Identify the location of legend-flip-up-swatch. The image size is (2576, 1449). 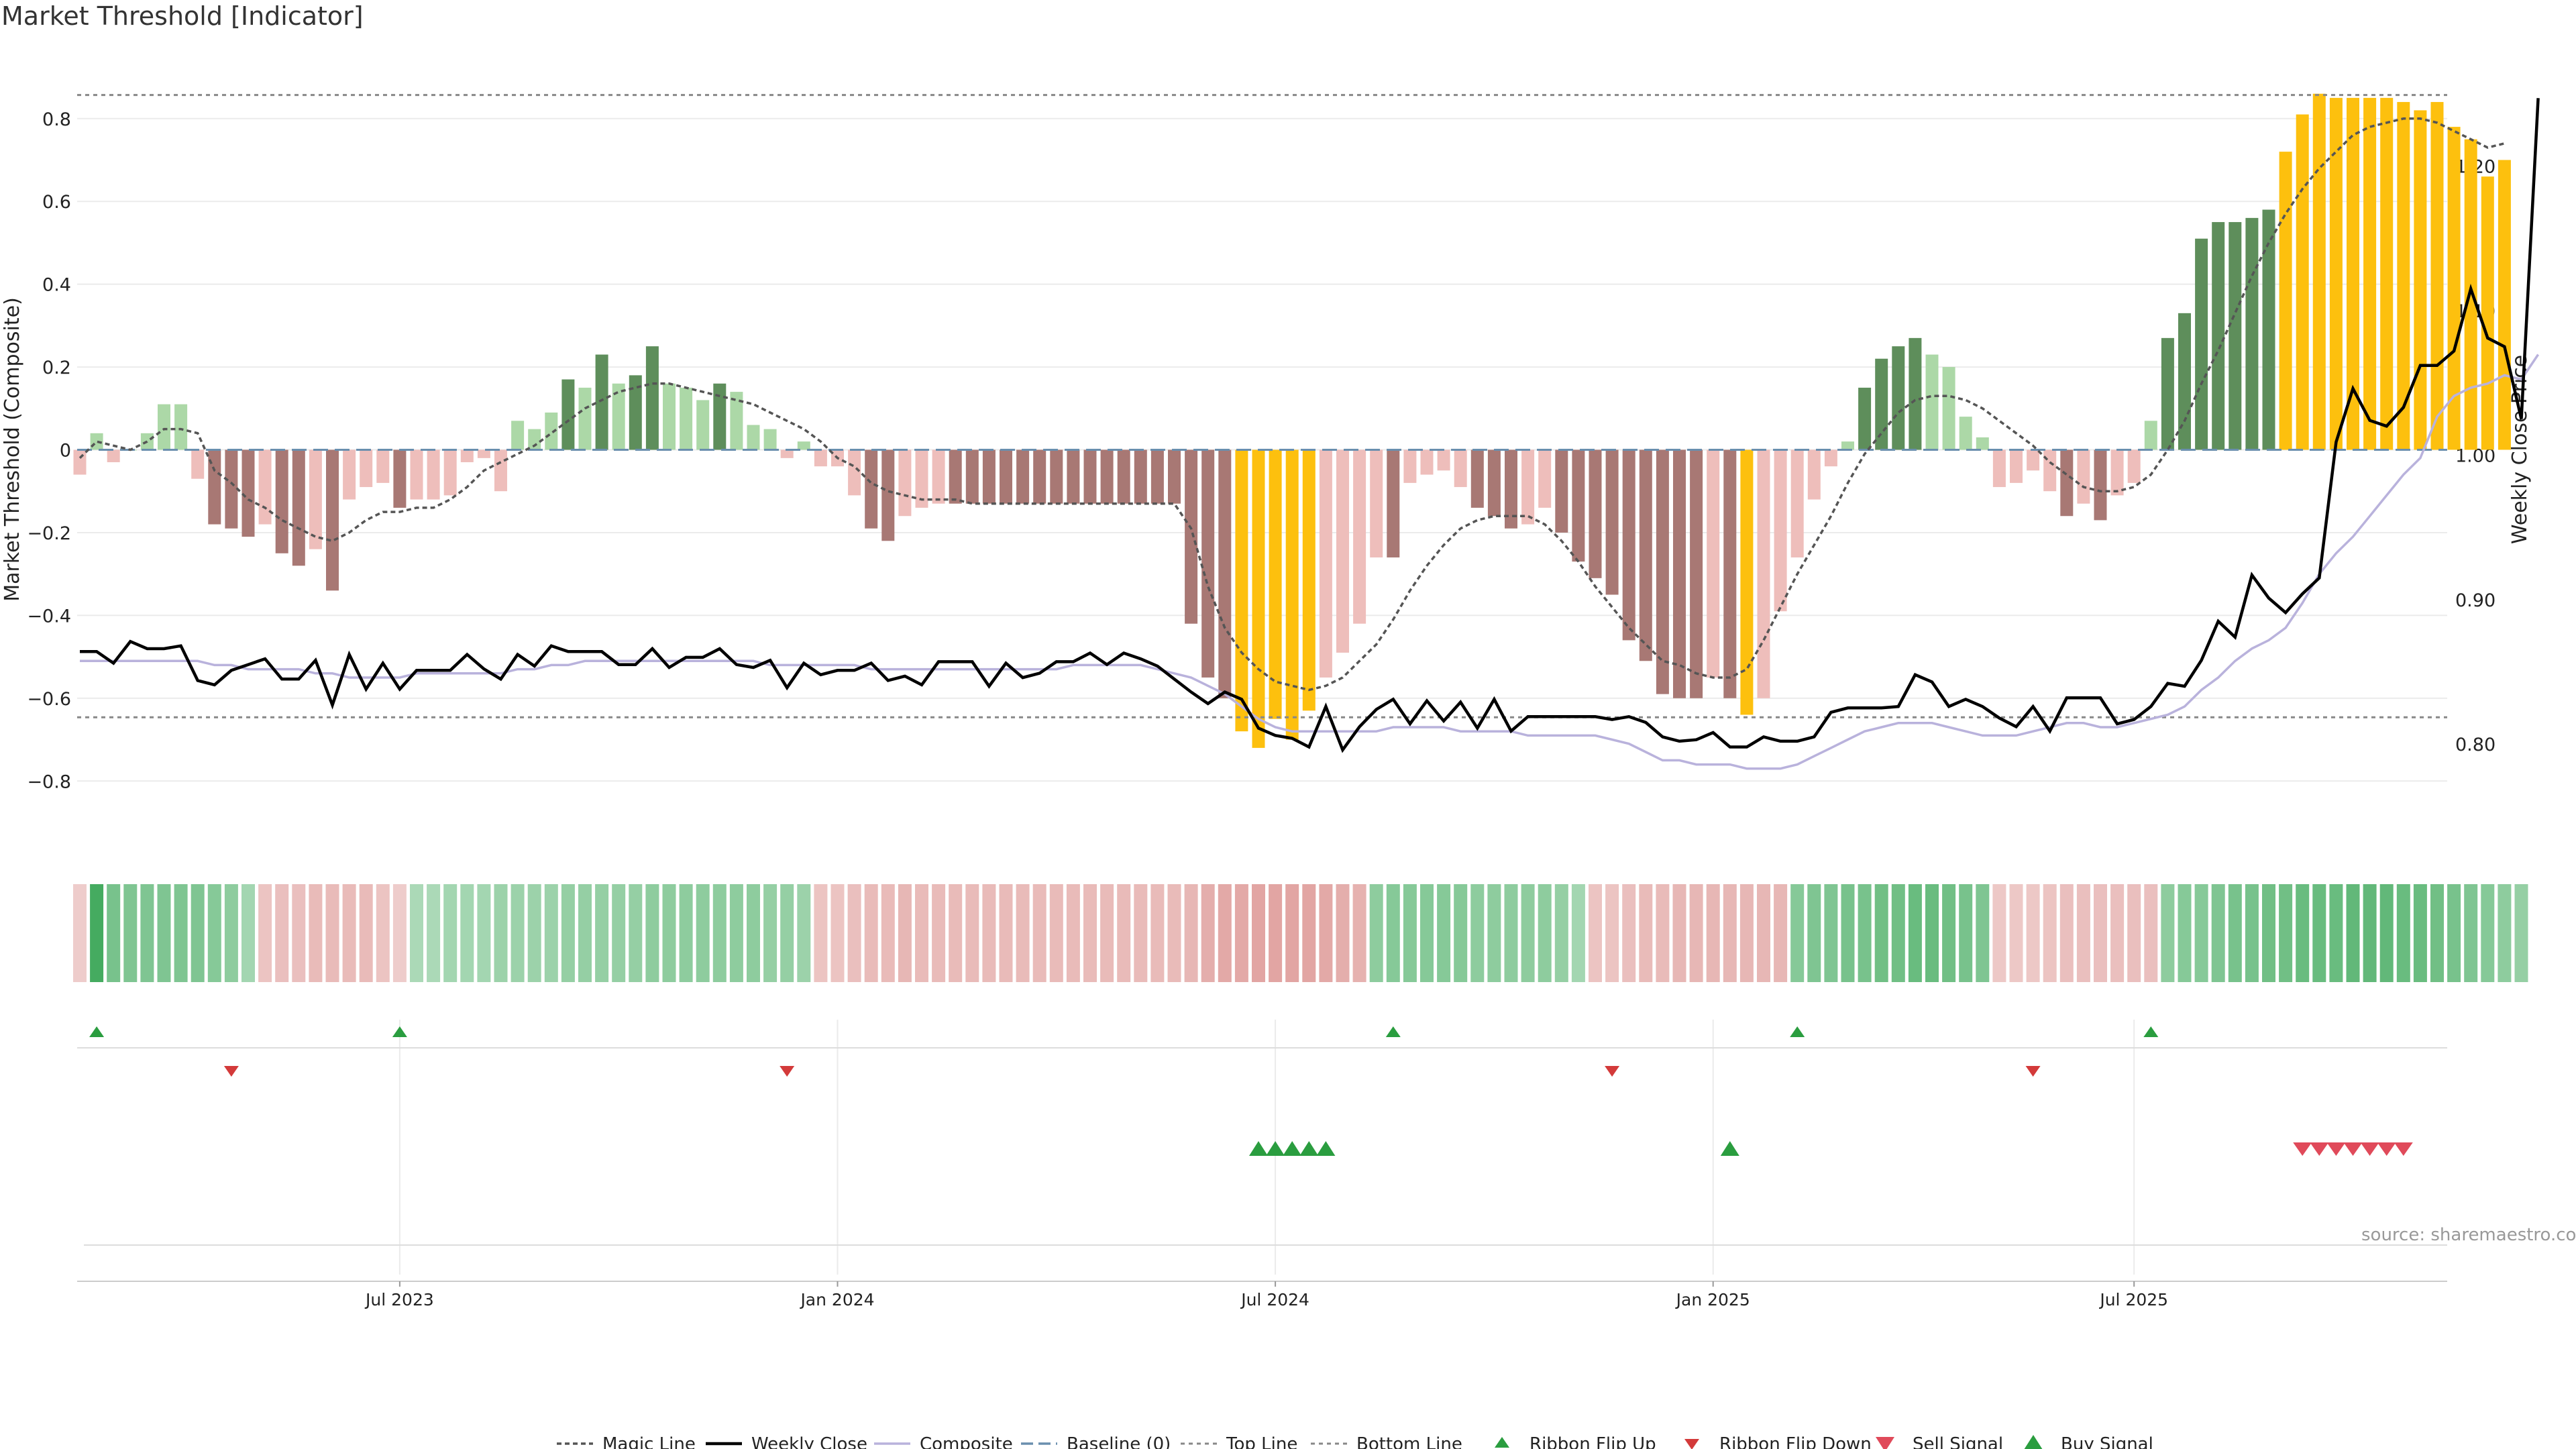
(1502, 1442).